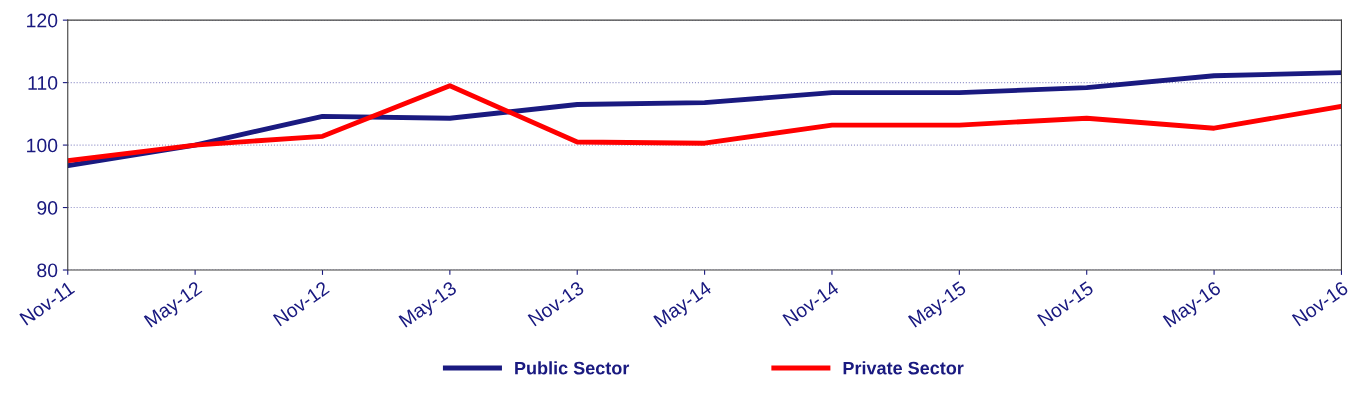  What do you see at coordinates (42, 20) in the screenshot?
I see `y-tick-label: 120` at bounding box center [42, 20].